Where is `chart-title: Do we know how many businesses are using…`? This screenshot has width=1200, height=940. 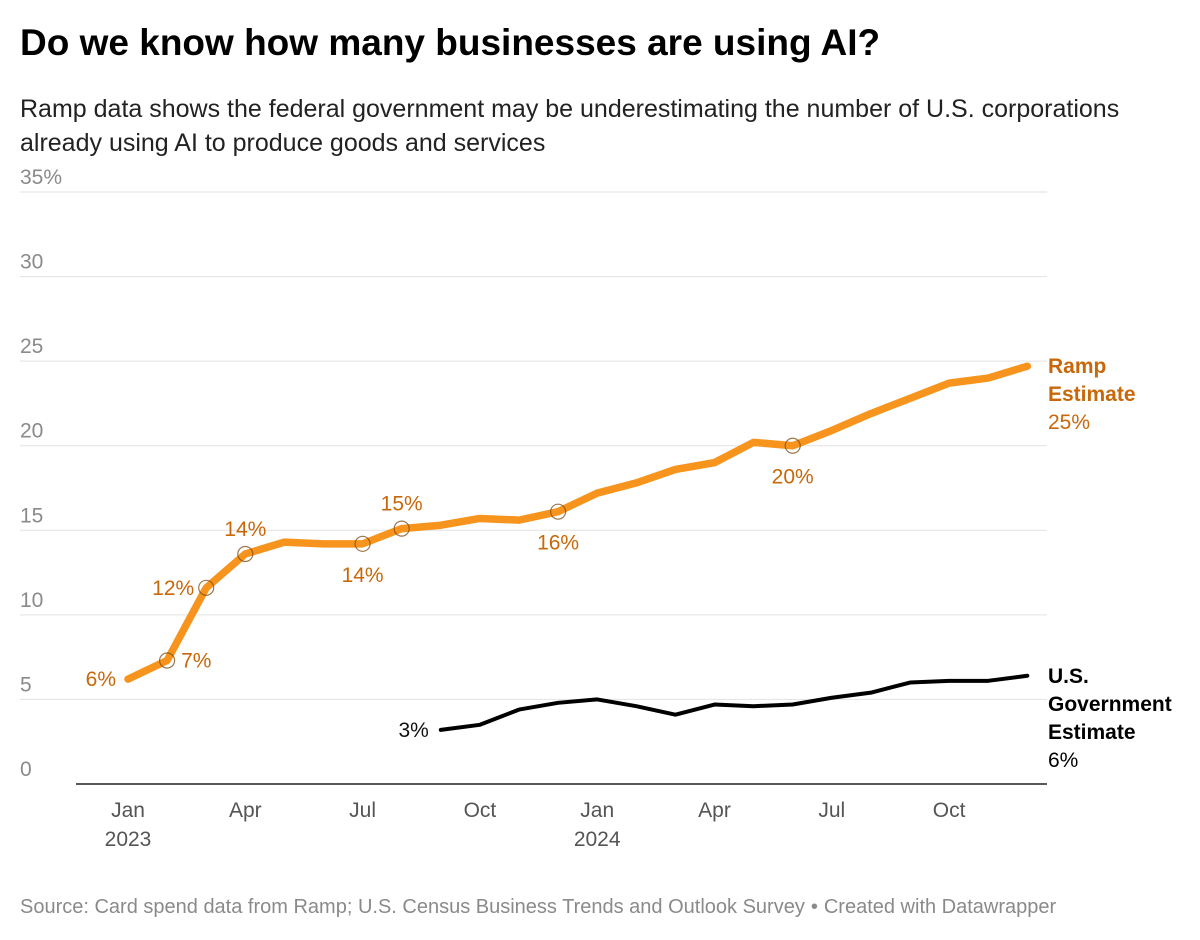
chart-title: Do we know how many businesses are using… is located at coordinates (450, 42).